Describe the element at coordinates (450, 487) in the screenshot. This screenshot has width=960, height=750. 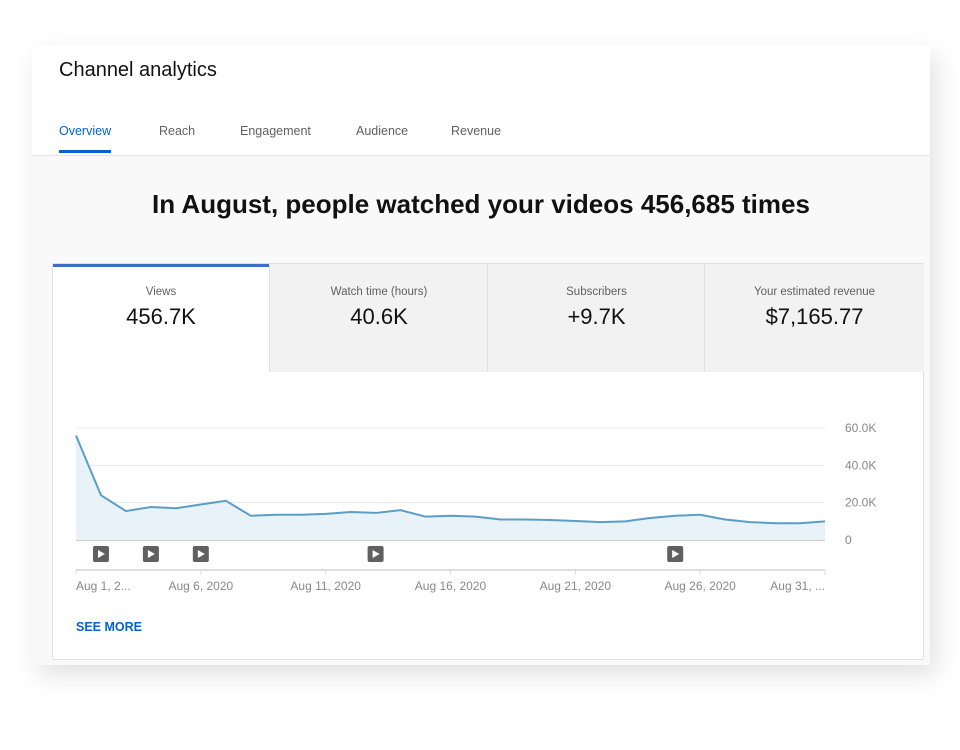
I see `area-fill` at that location.